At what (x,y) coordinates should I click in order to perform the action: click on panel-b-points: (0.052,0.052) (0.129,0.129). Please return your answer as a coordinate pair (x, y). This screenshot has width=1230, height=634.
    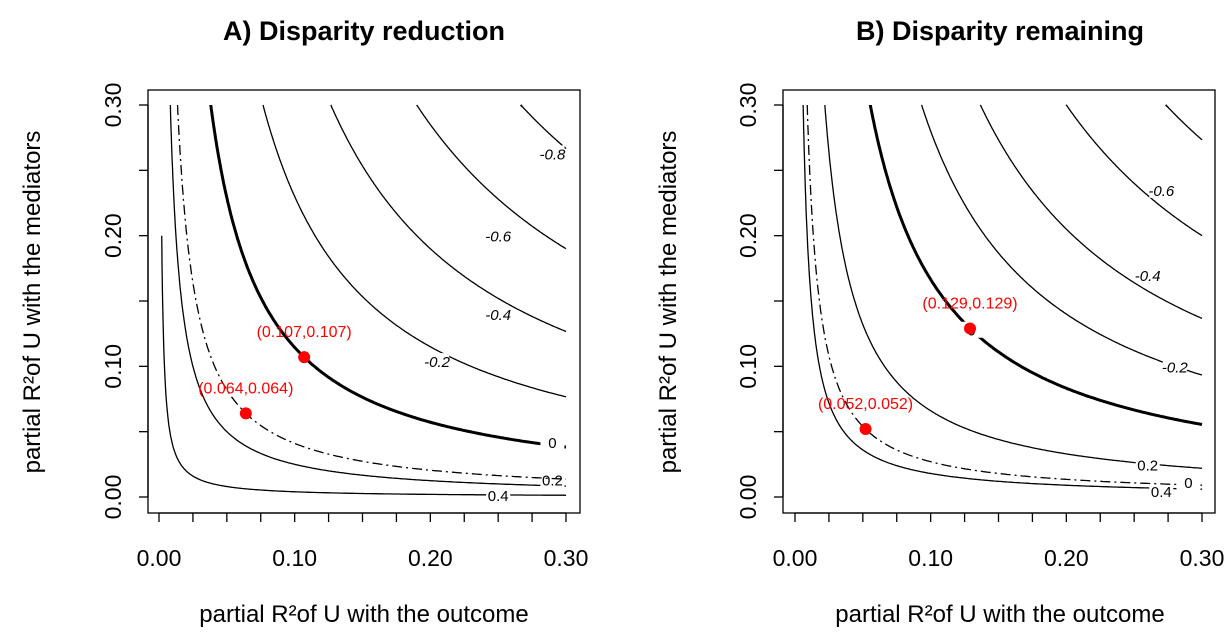
    Looking at the image, I should click on (918, 365).